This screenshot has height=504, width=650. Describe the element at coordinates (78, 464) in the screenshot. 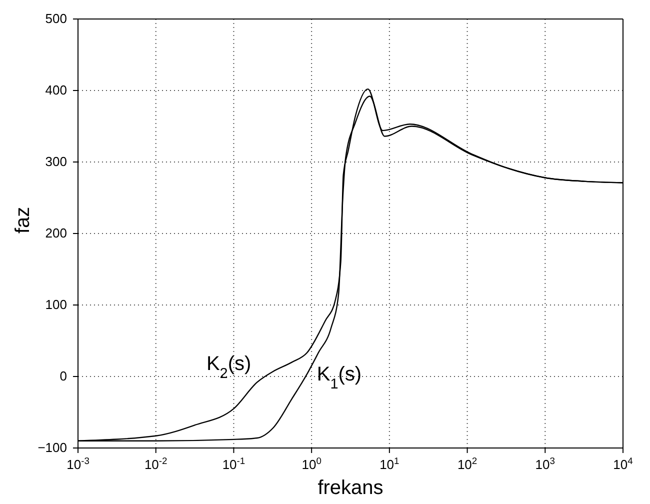

I see `x-tick-label: 10$^{-3}$` at that location.